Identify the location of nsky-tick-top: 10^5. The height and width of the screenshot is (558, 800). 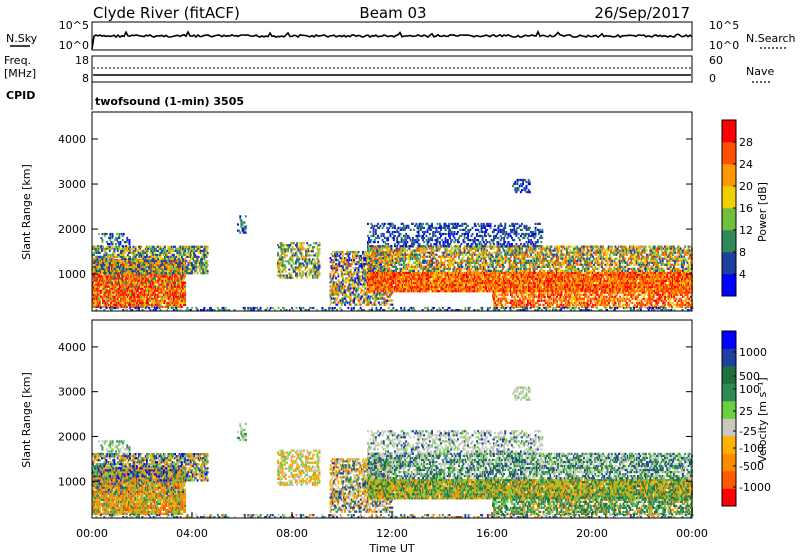
(74, 25).